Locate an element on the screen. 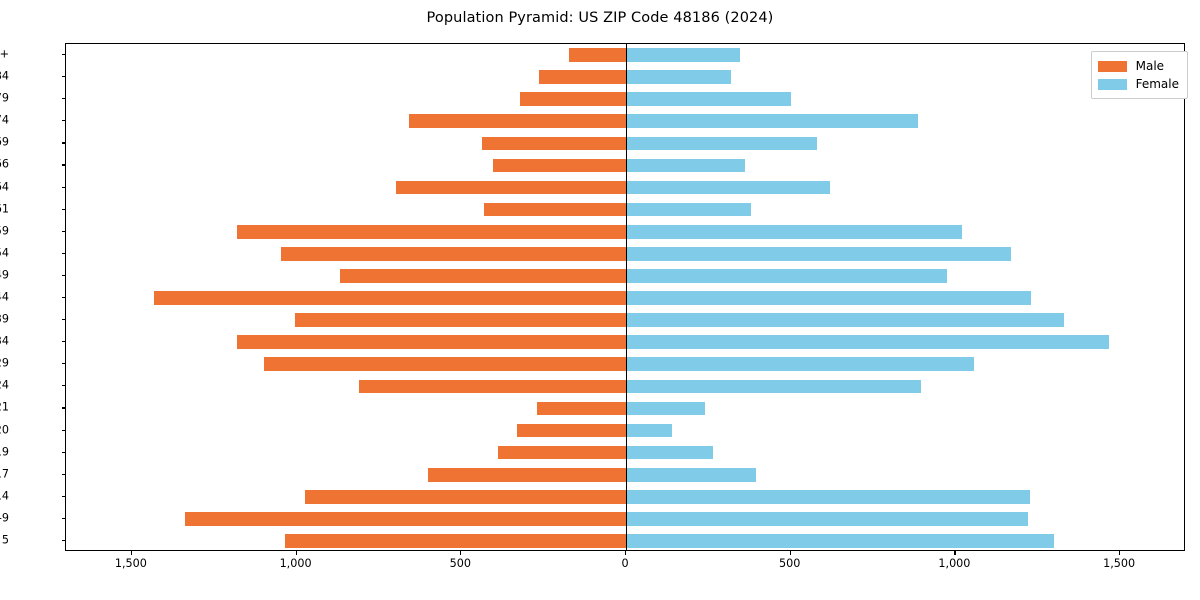  ytick-label-70-74: 70-74 is located at coordinates (4, 120).